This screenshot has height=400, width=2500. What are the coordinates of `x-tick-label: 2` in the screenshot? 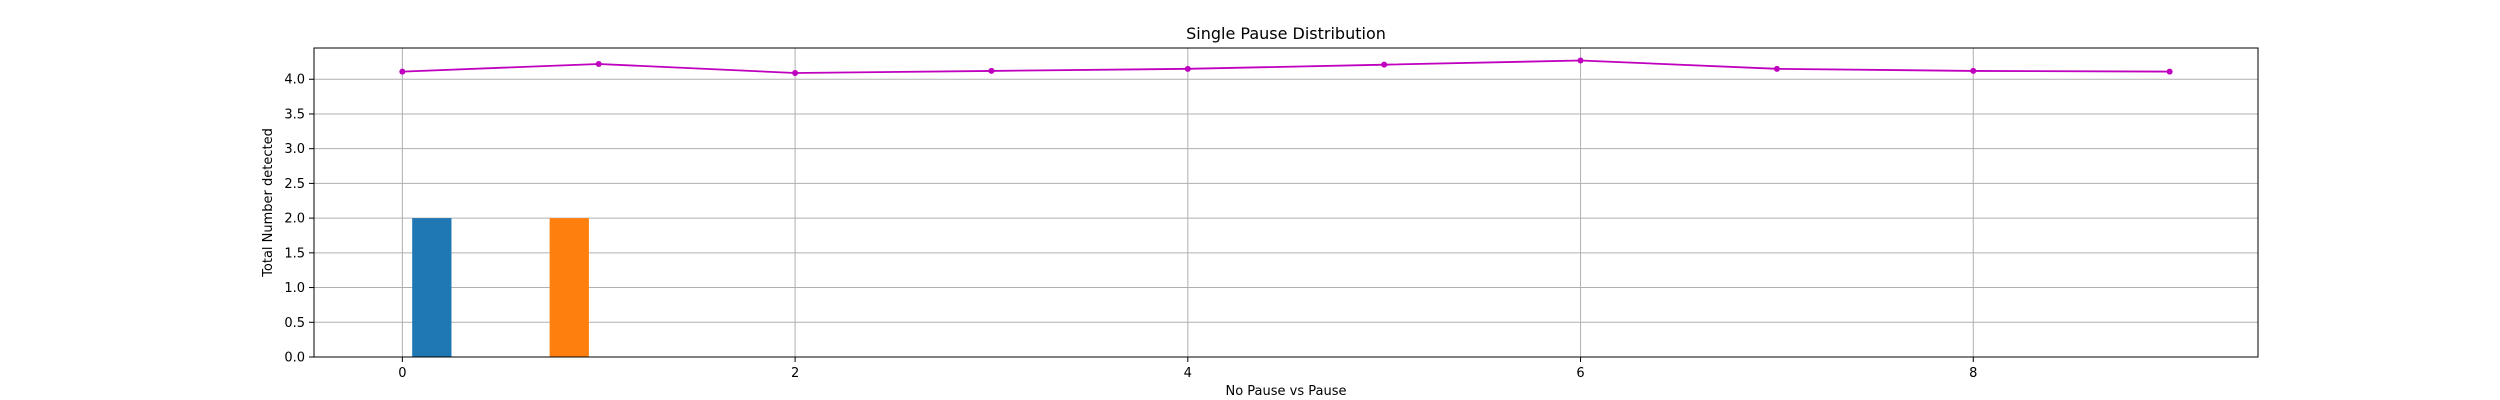 It's located at (795, 373).